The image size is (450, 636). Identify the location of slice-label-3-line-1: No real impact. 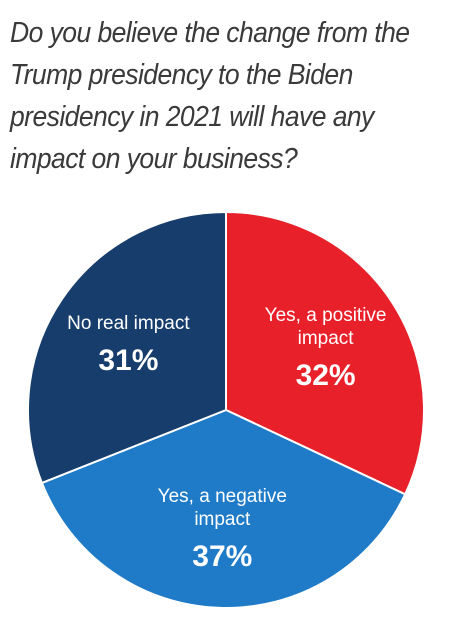
(128, 323).